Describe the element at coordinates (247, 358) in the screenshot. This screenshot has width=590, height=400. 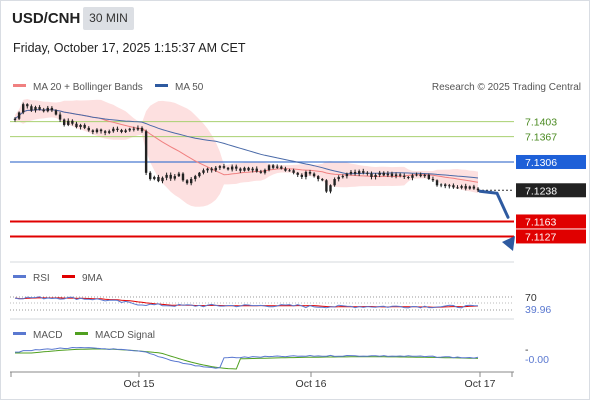
I see `macd-lines` at that location.